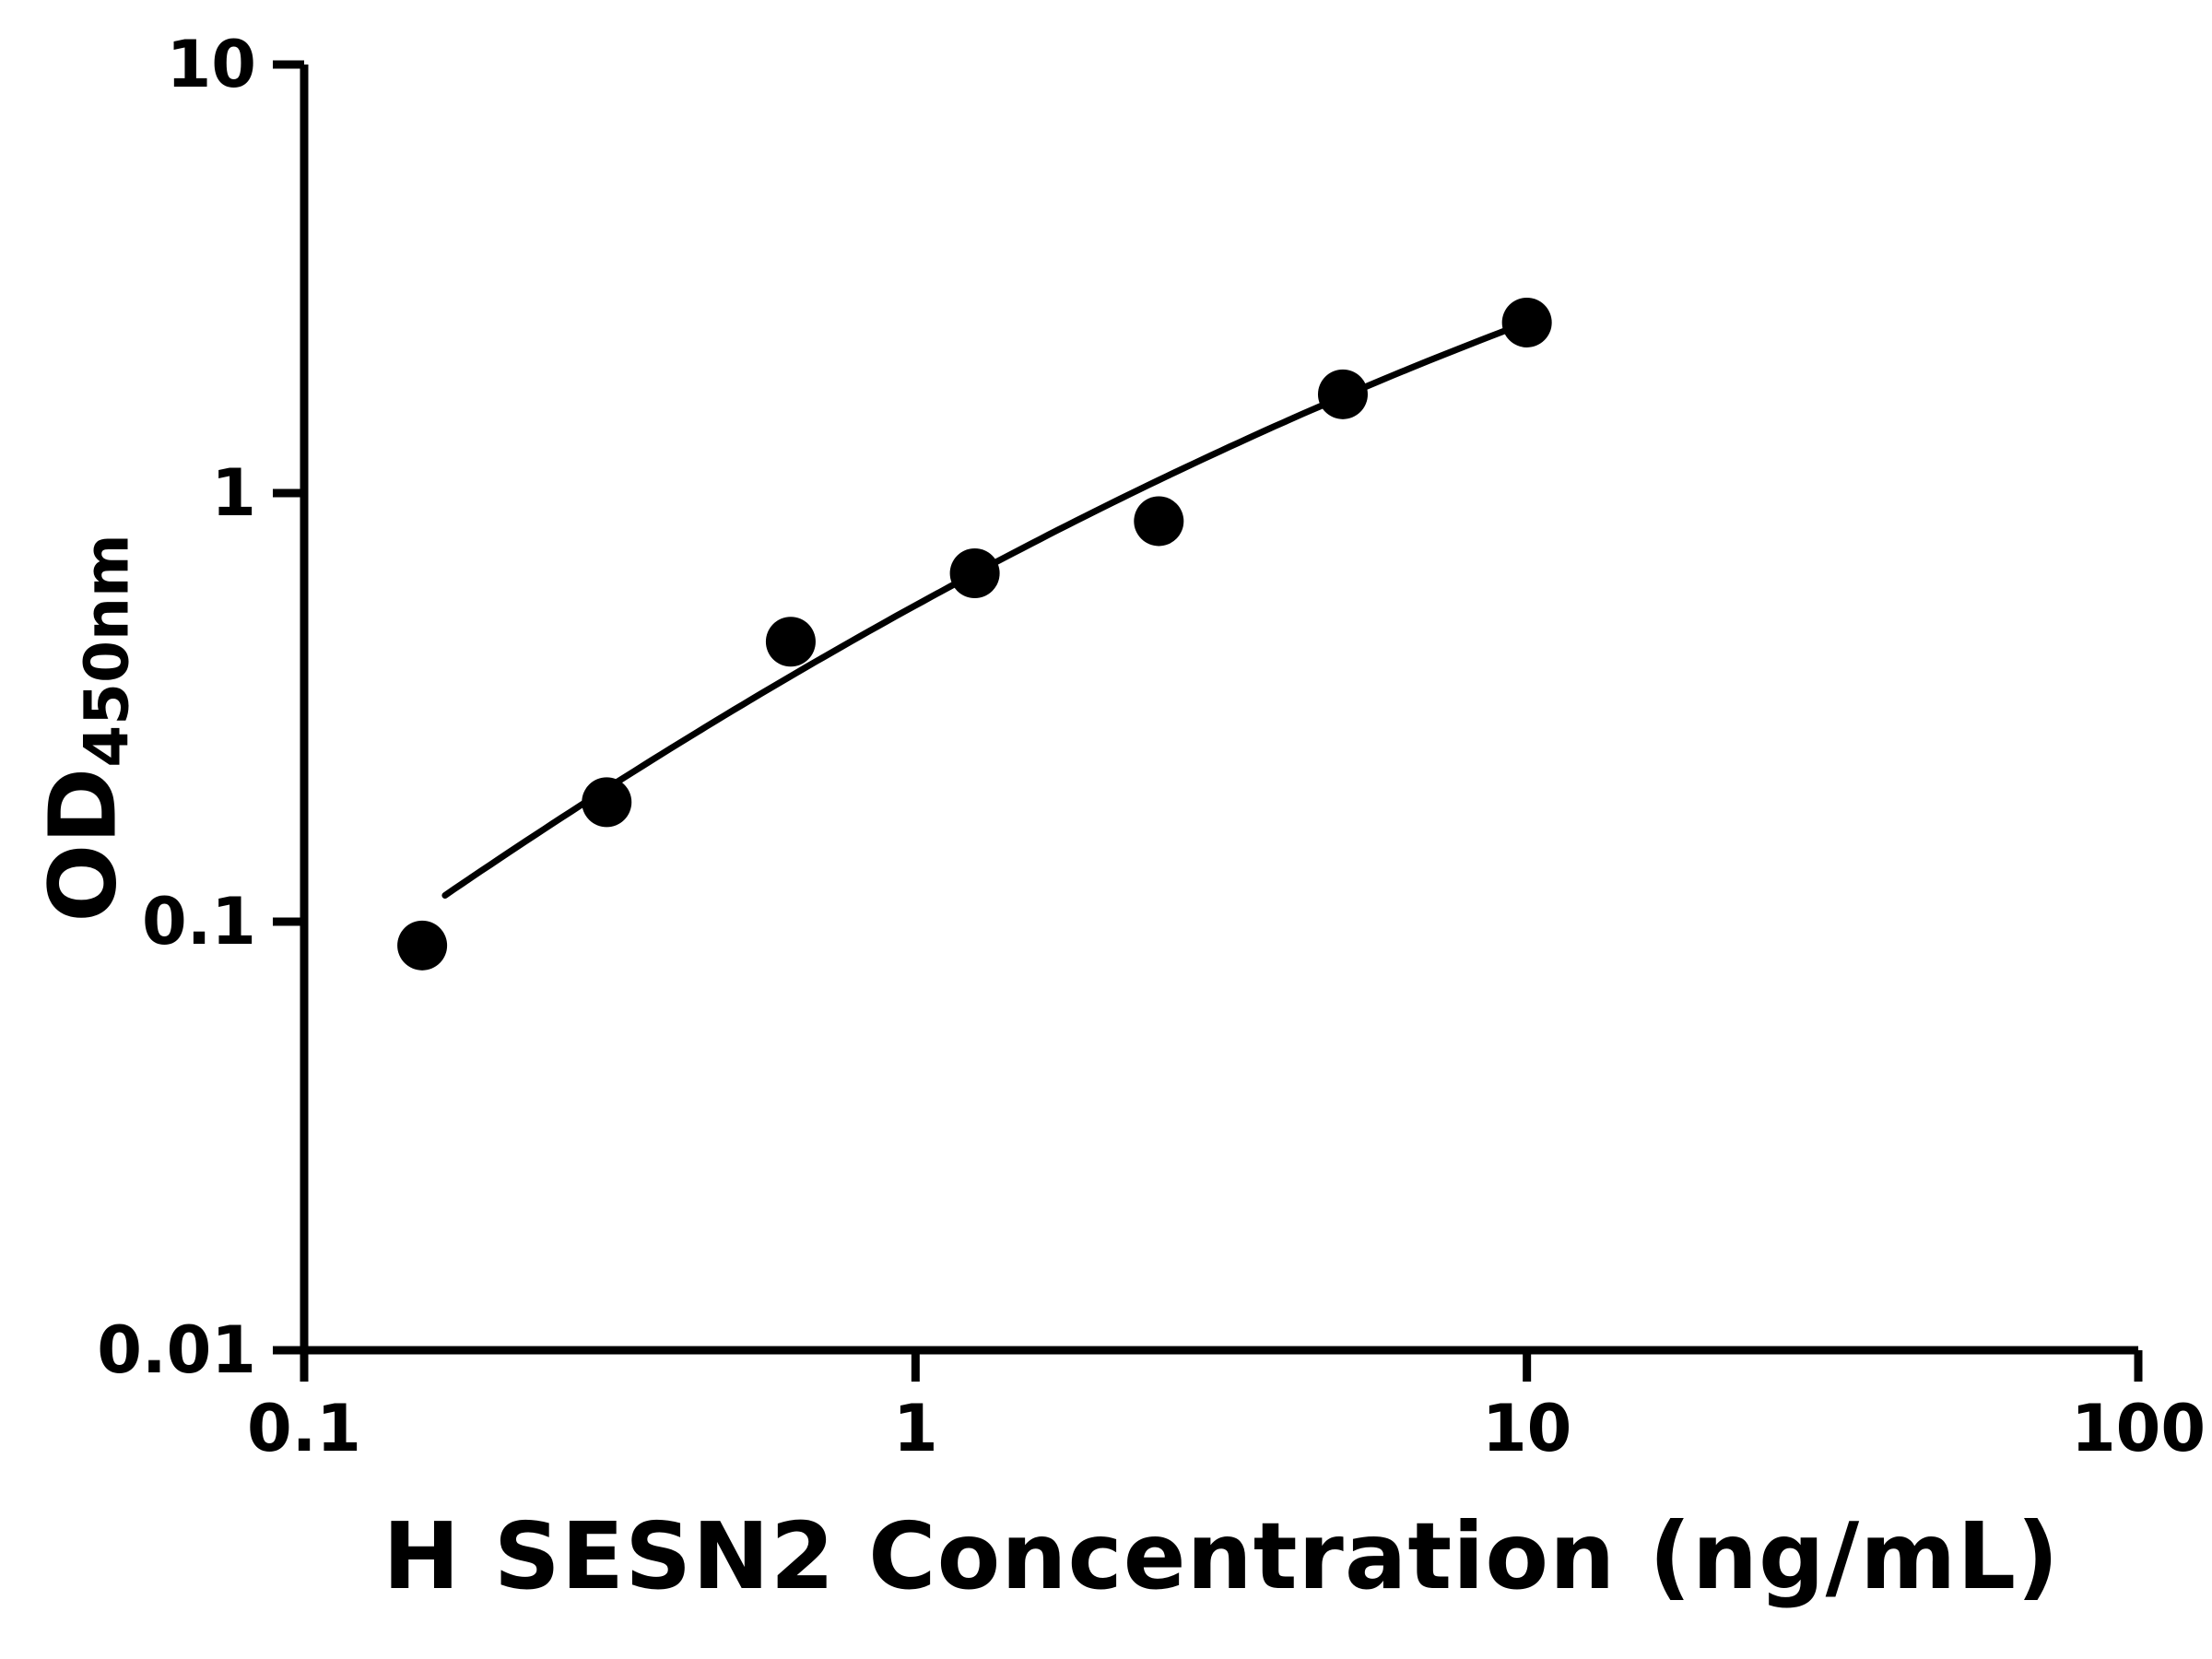 Image resolution: width=2212 pixels, height=1659 pixels. What do you see at coordinates (176, 1350) in the screenshot?
I see `y-tick-label: 0.01` at bounding box center [176, 1350].